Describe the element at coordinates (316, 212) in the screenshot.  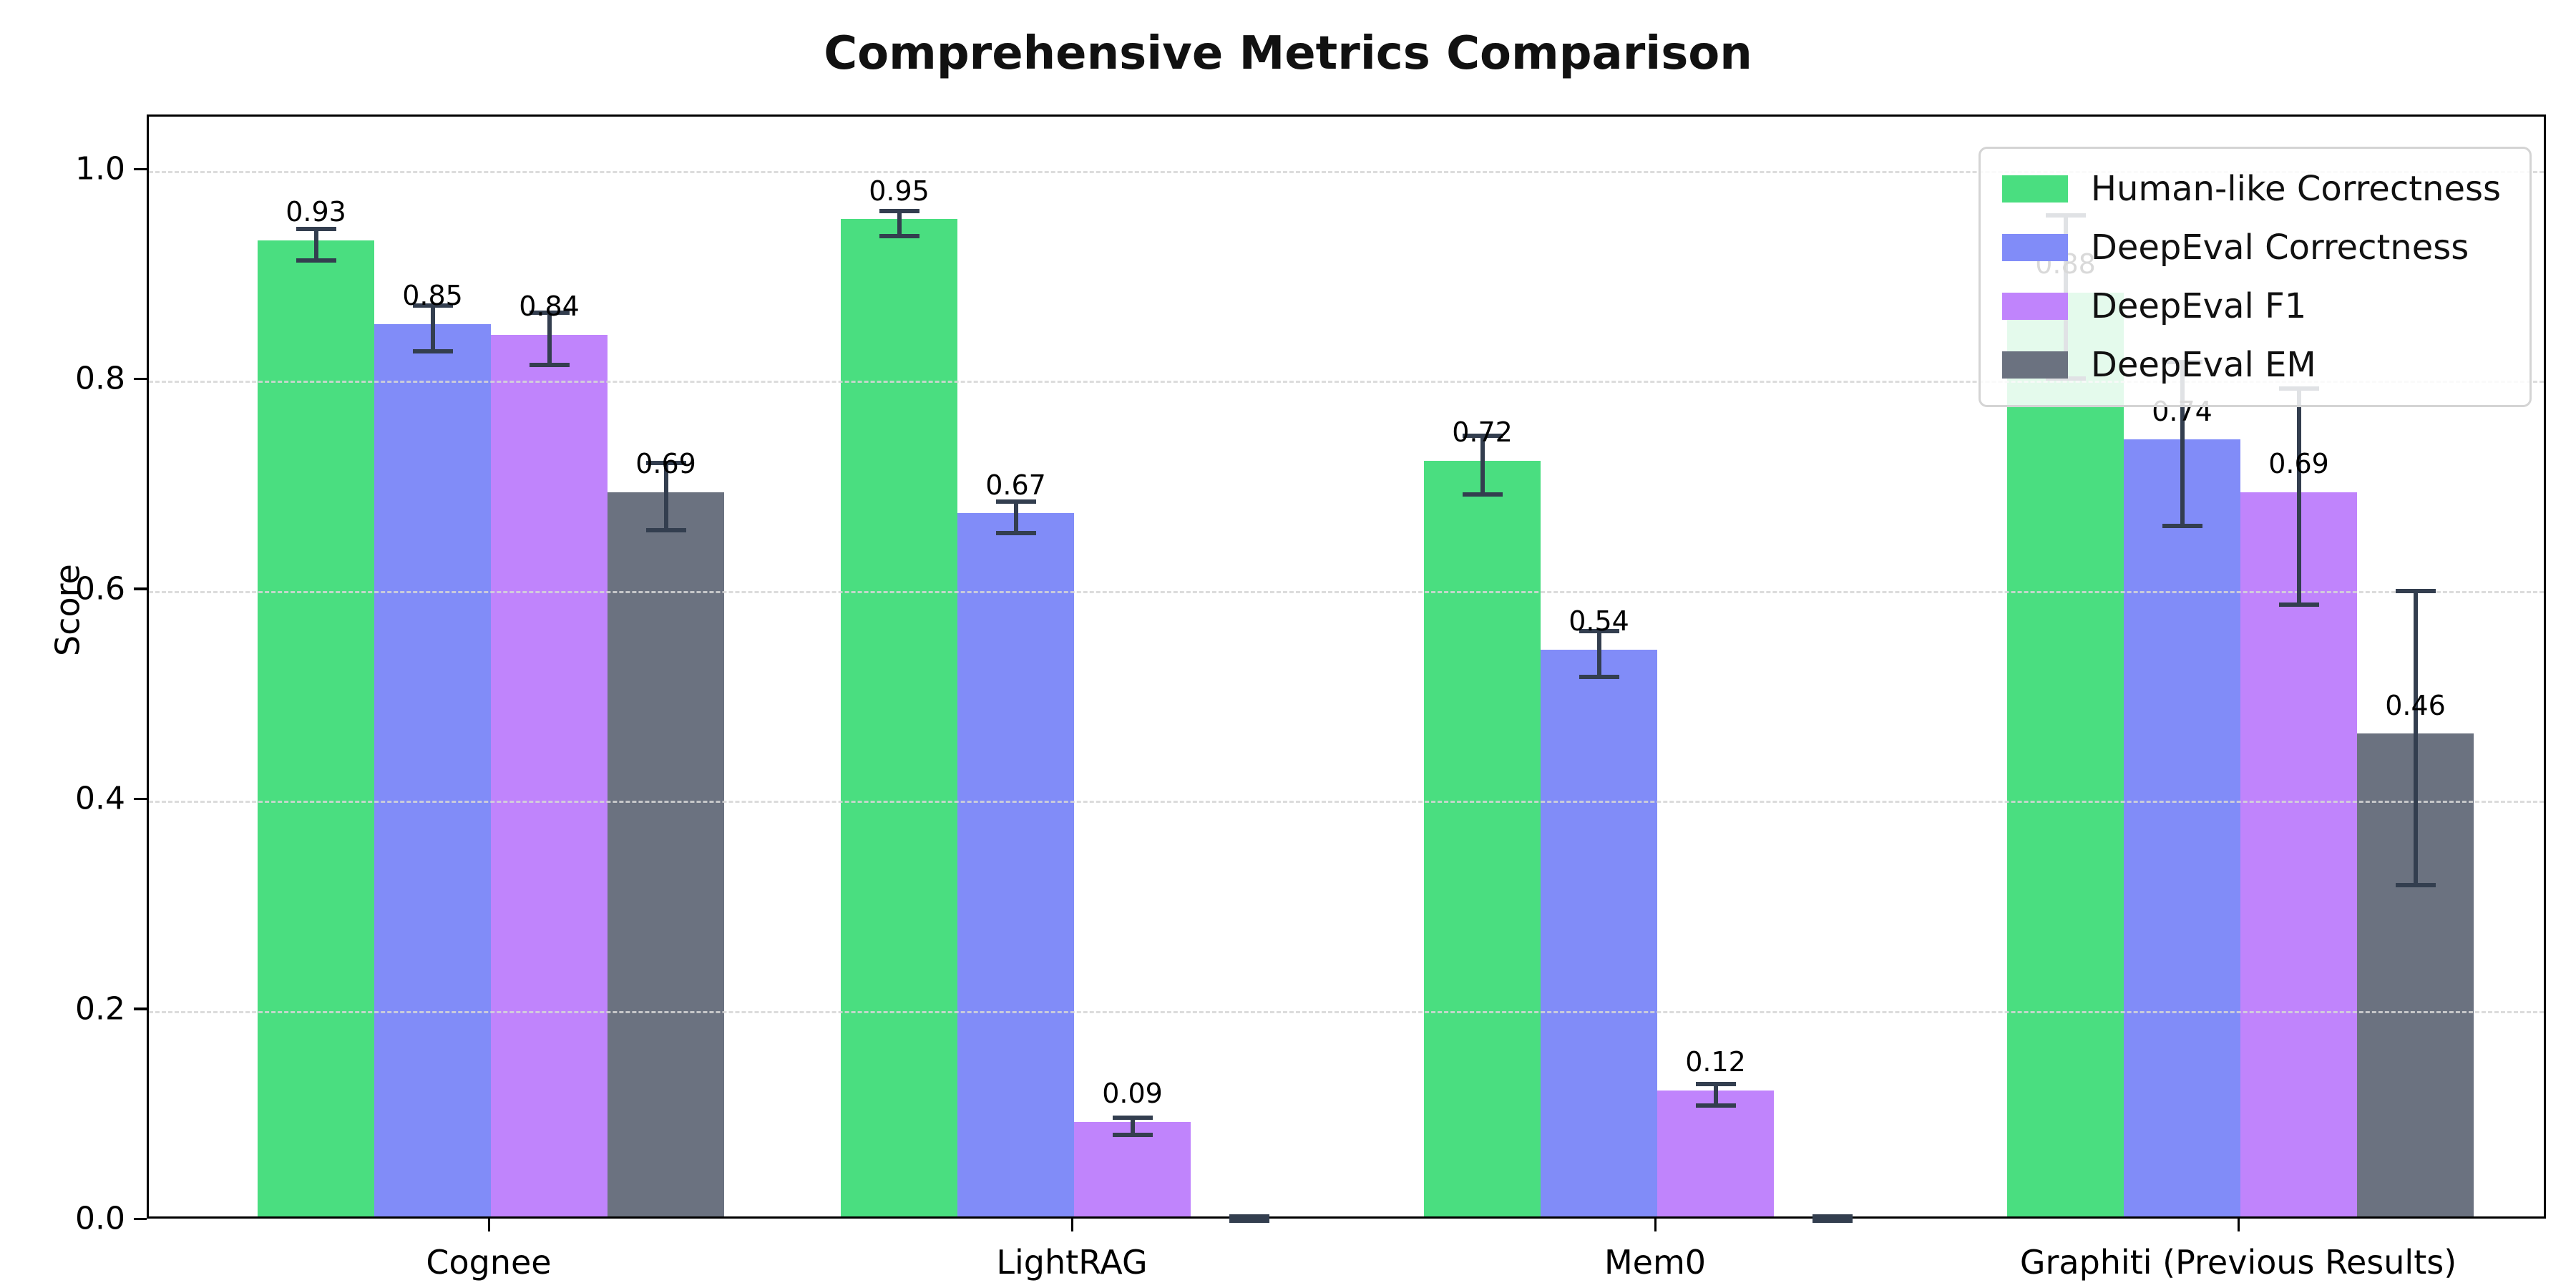
I see `bar-value-label: 0.93` at that location.